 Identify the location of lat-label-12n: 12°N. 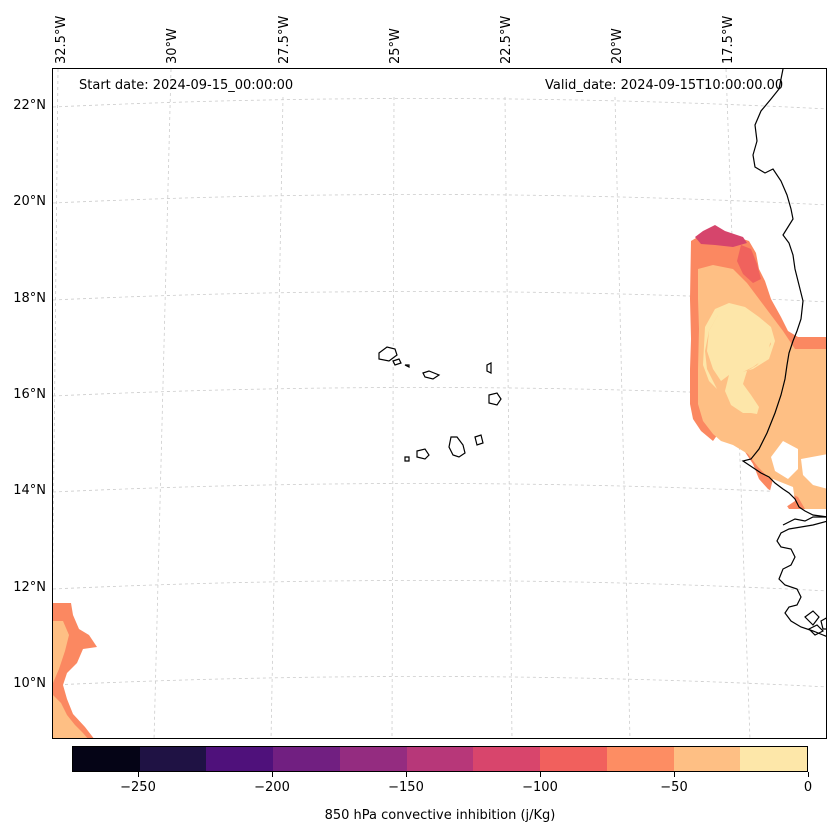
(29, 587).